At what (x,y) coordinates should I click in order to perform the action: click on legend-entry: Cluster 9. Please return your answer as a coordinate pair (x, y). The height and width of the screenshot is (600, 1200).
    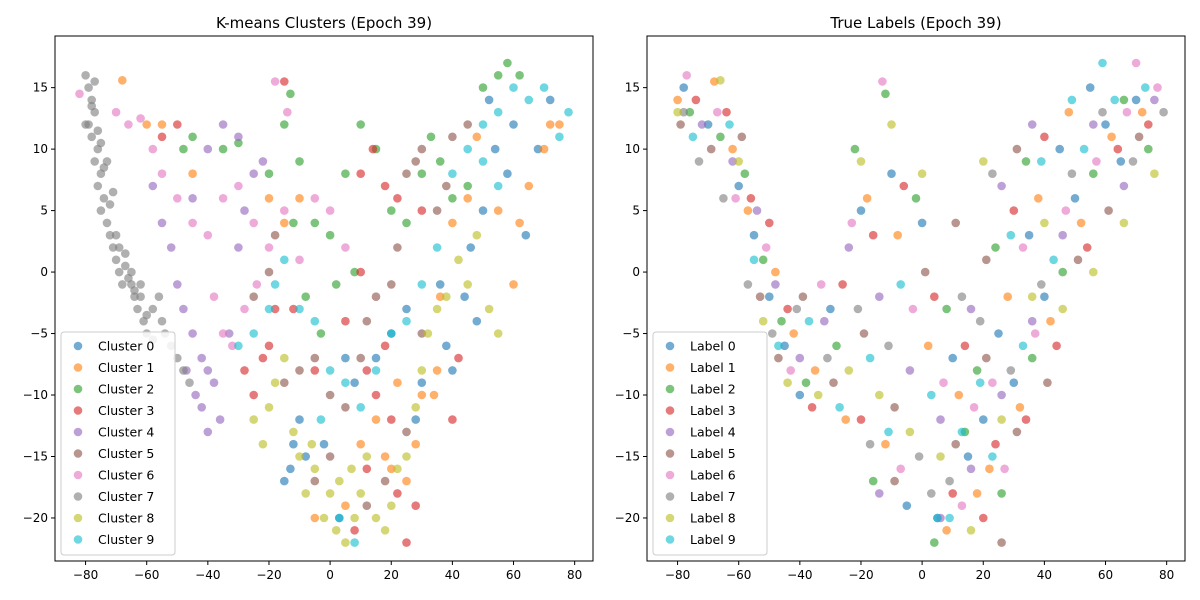
    Looking at the image, I should click on (126, 539).